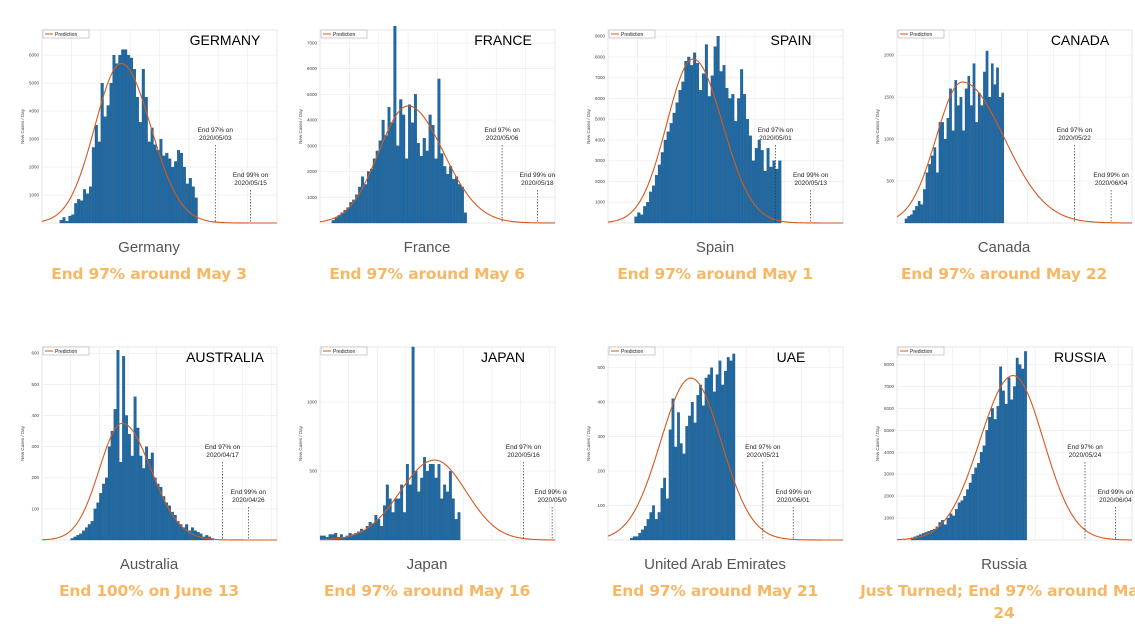 The image size is (1135, 642). I want to click on legend-box, so click(632, 351).